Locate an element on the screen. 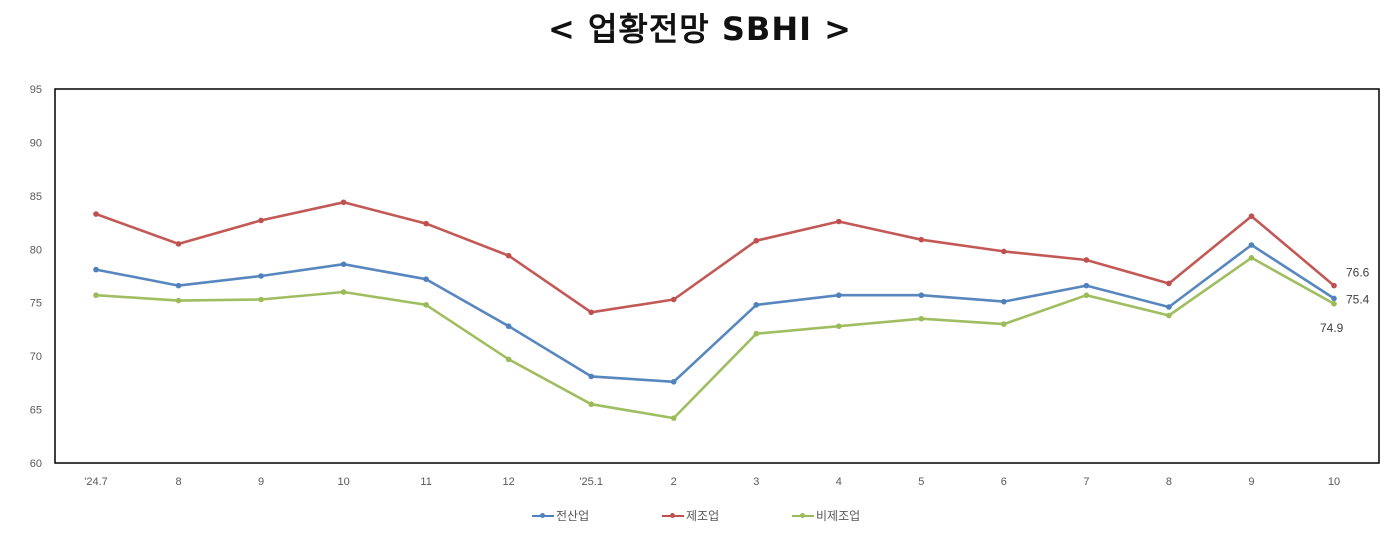  y-tick-label: 80 is located at coordinates (36, 250).